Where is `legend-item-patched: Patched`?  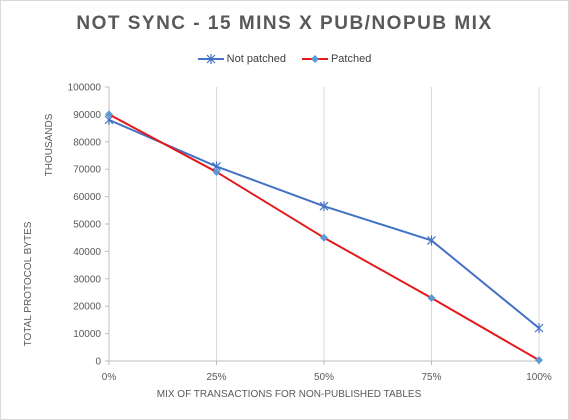 legend-item-patched: Patched is located at coordinates (336, 59).